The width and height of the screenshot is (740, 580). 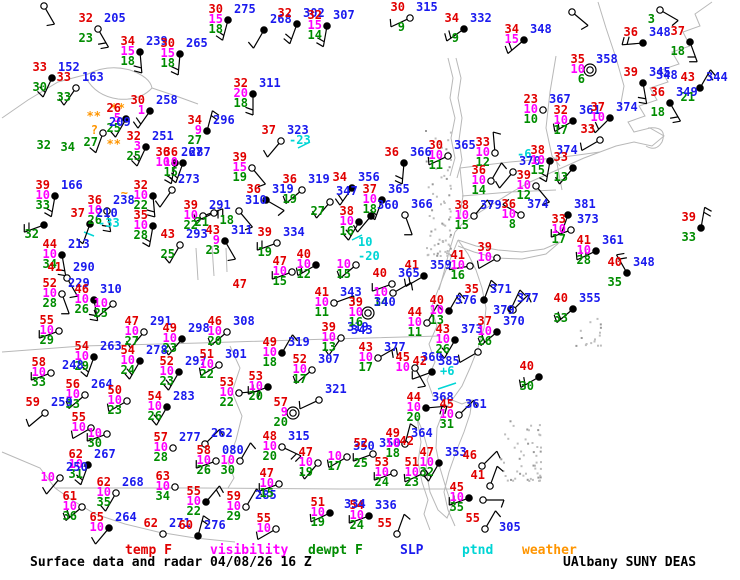 I want to click on station-dewpt: 28, so click(x=160, y=457).